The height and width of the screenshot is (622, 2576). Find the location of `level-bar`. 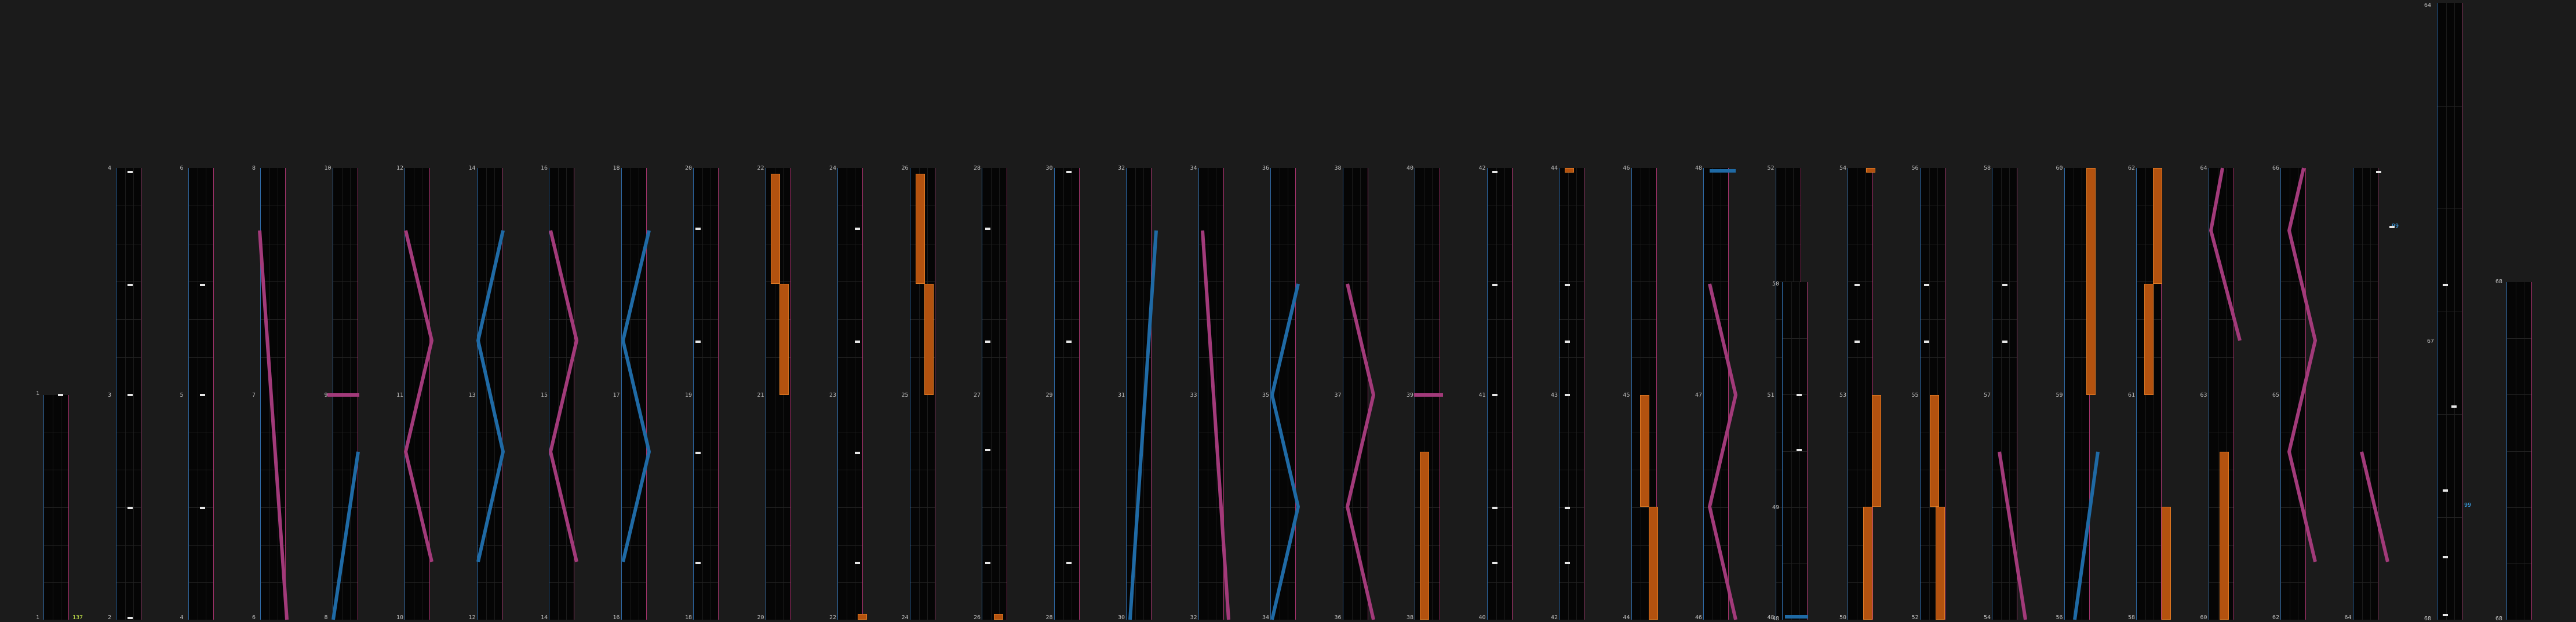

level-bar is located at coordinates (2157, 226).